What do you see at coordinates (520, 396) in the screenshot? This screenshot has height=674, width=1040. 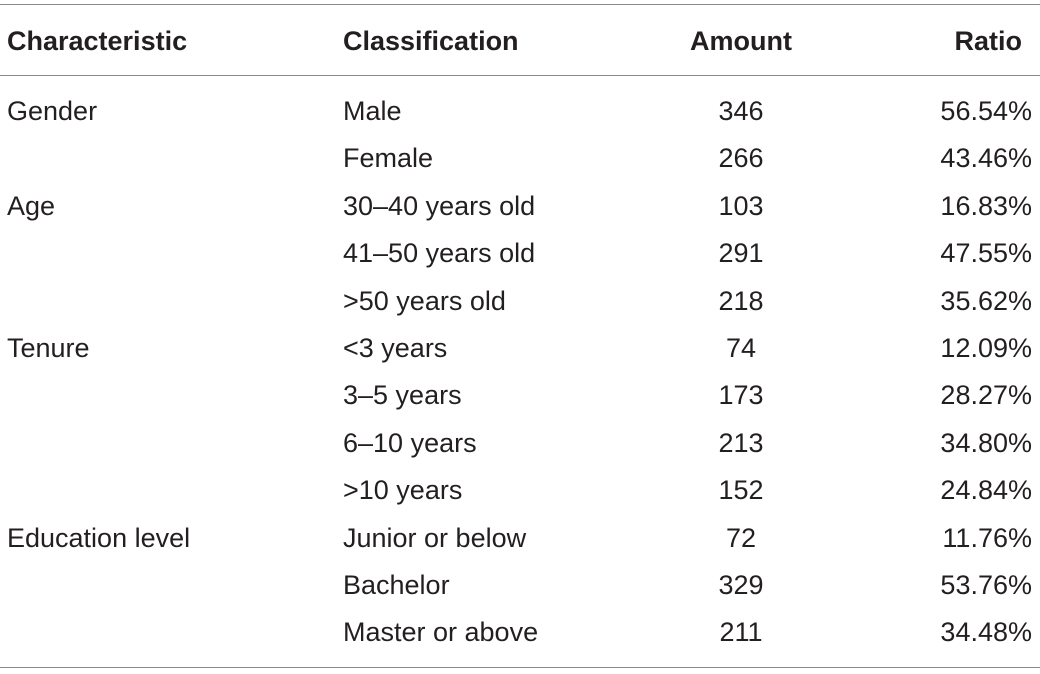 I see `table-row: 3–5 years 173 28.27%` at bounding box center [520, 396].